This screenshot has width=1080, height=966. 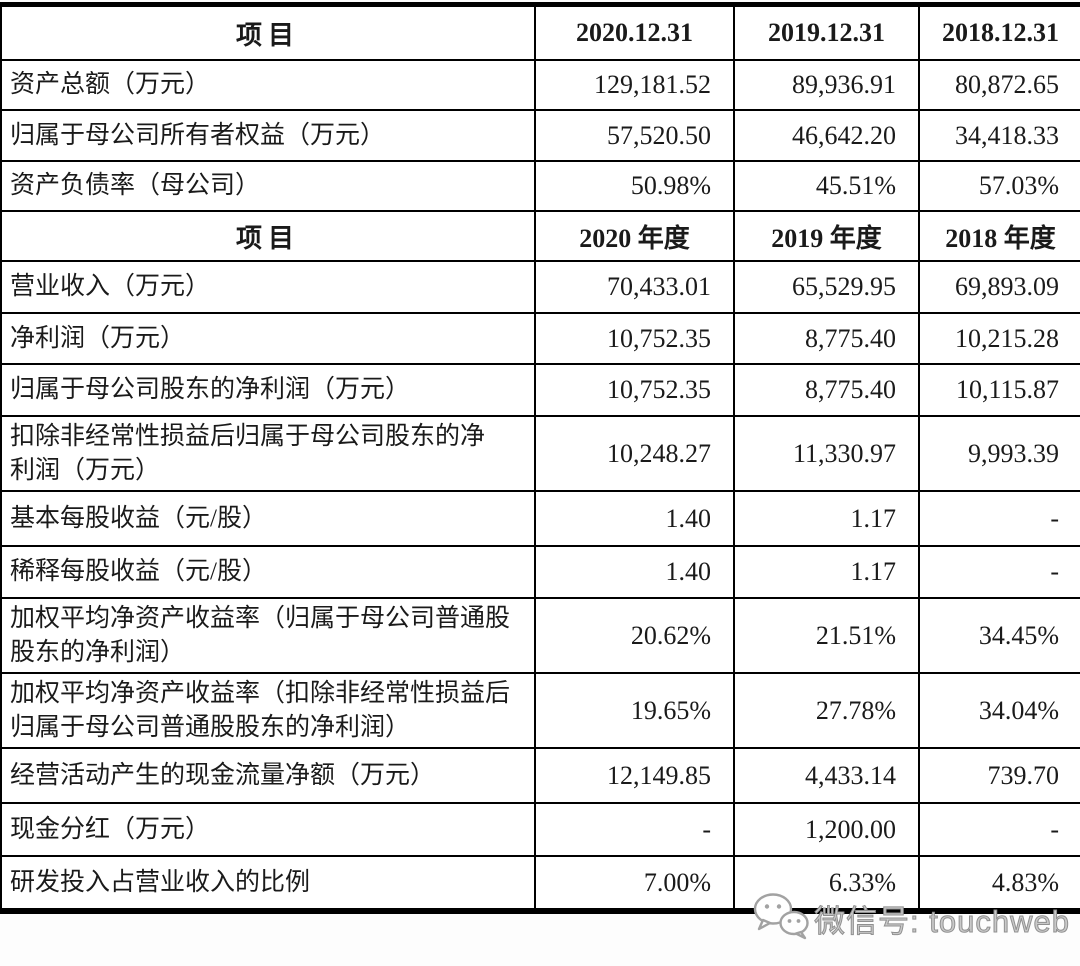 I want to click on row-label: 净利润（万元）, so click(x=268, y=338).